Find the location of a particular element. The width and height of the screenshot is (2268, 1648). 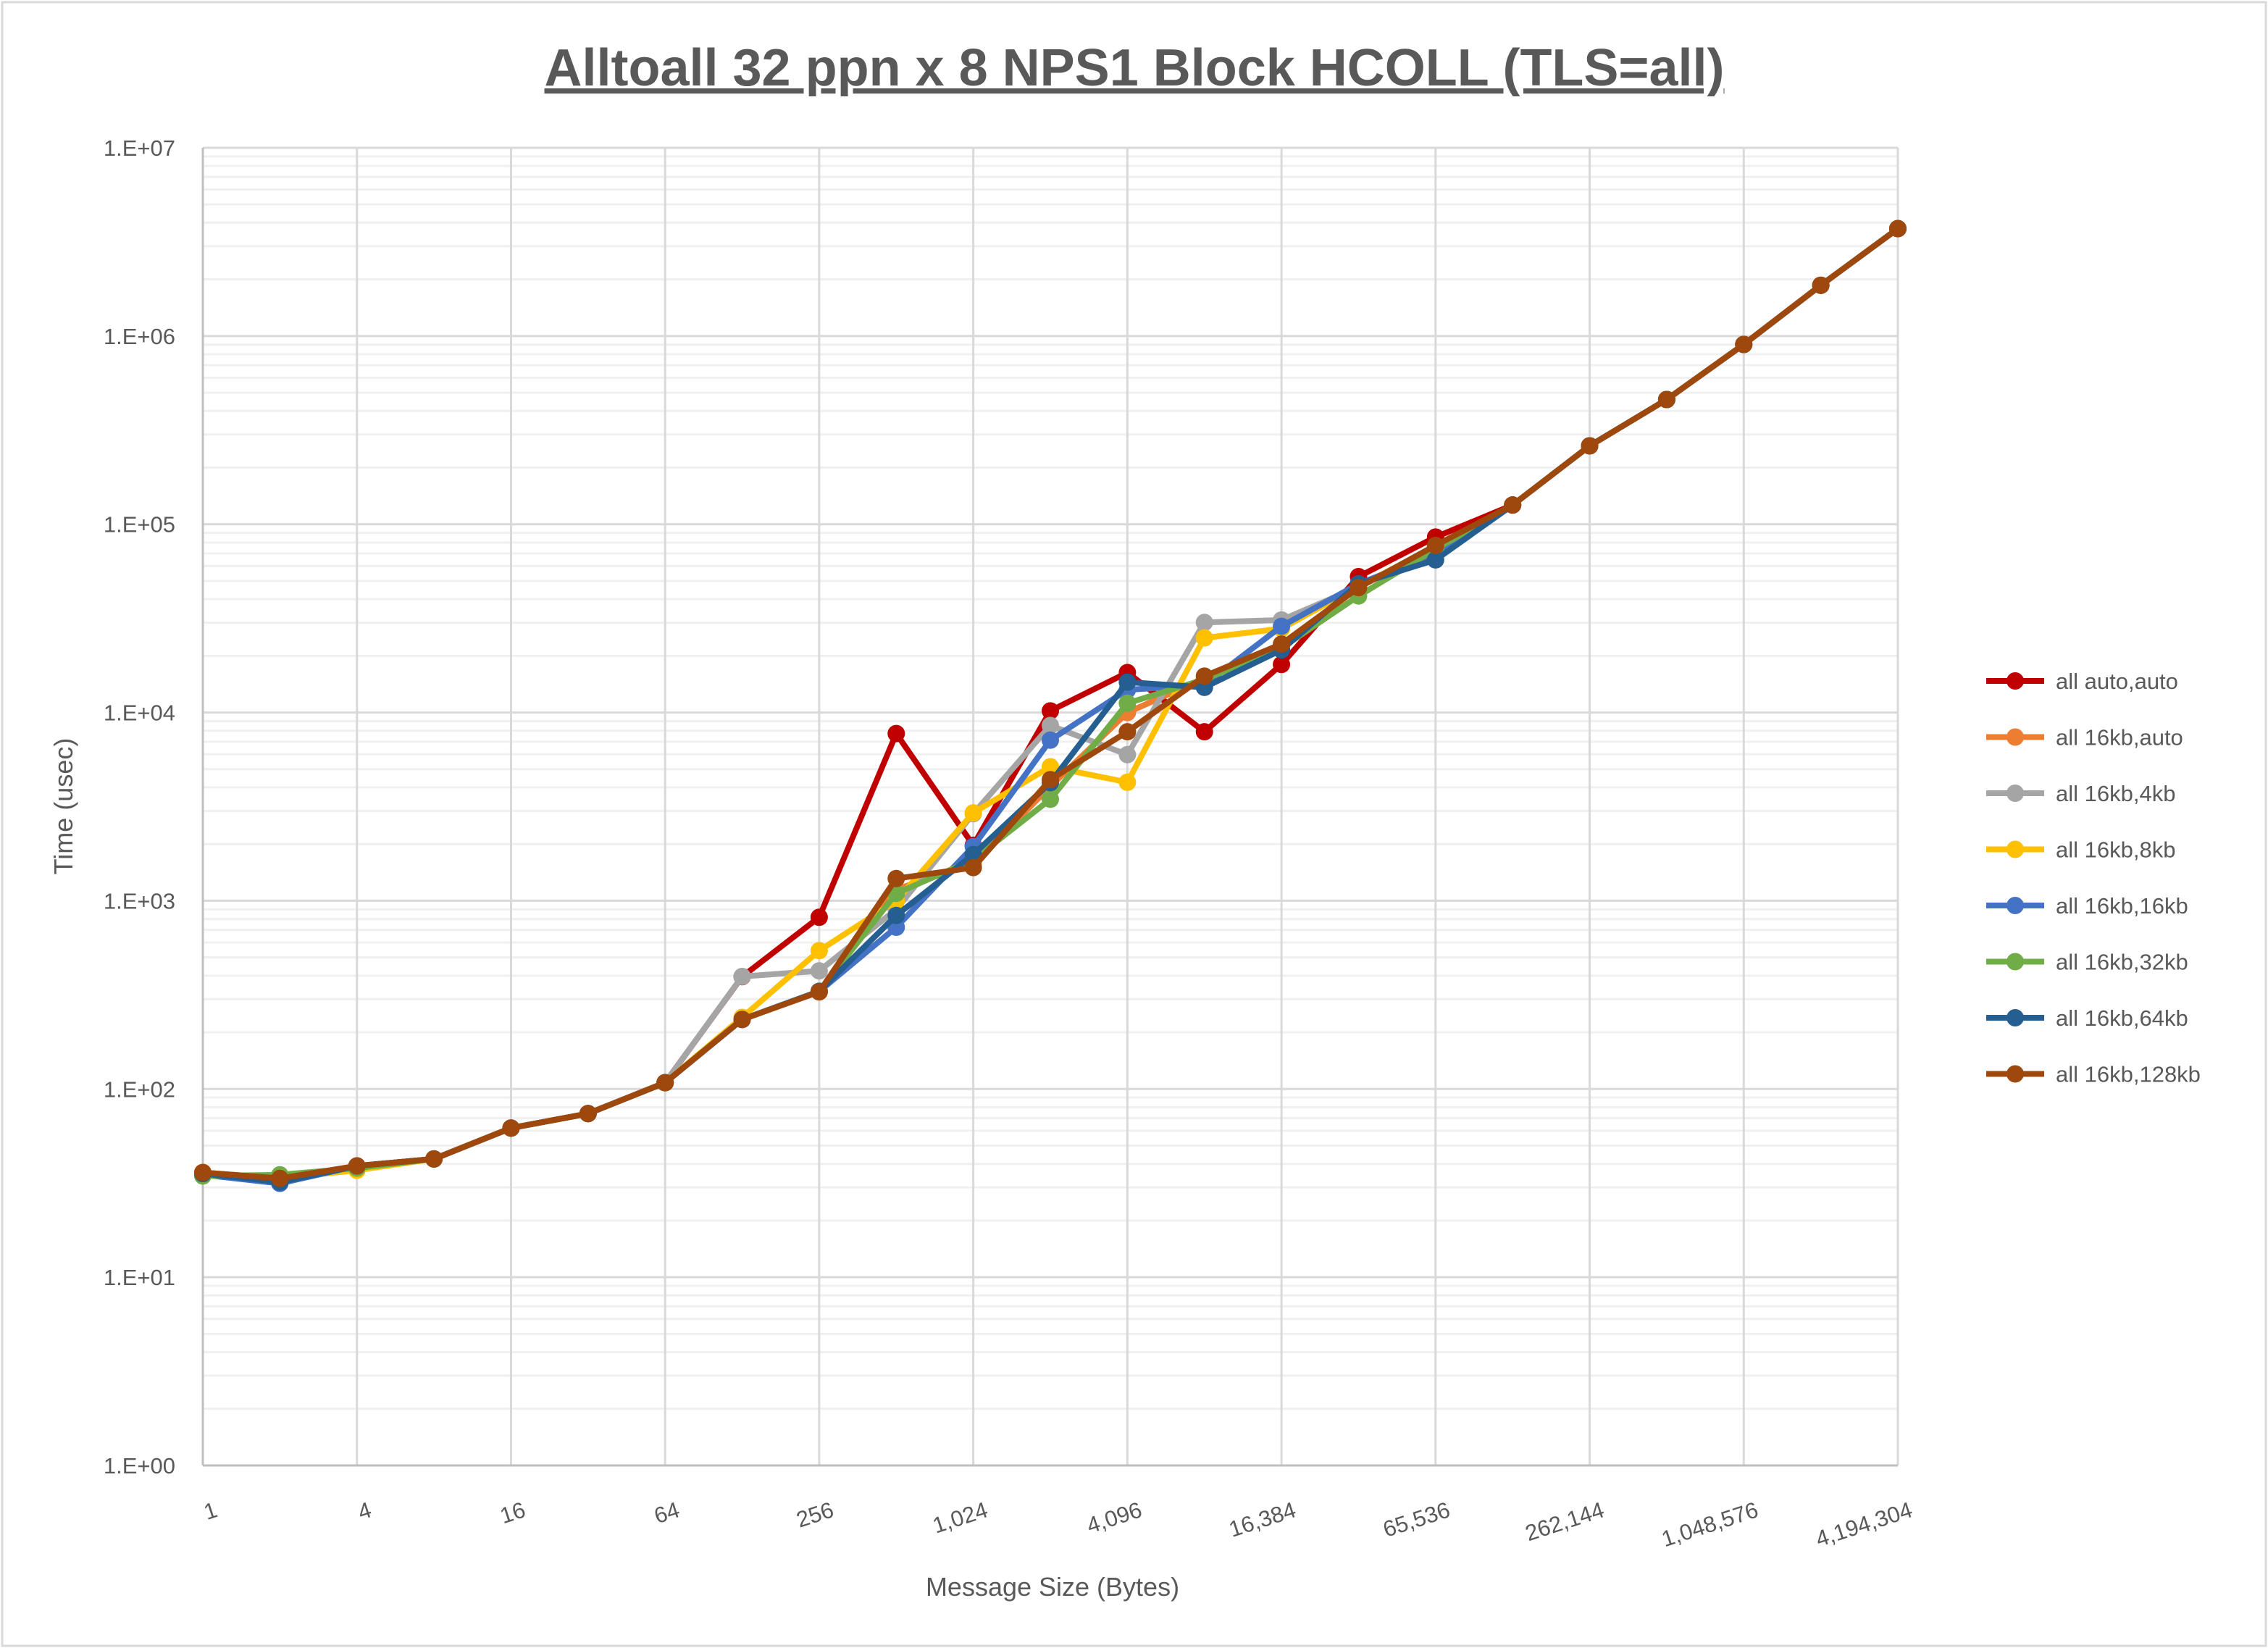

y-tick-label: 1.E+05 is located at coordinates (140, 525).